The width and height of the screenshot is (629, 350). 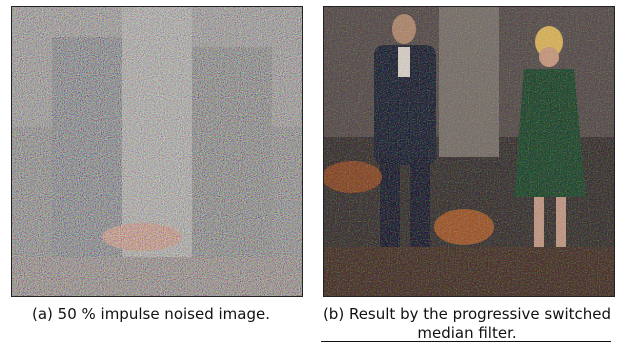 I want to click on figure-a-caption: (a) 50 % impulse noised image., so click(x=151, y=314).